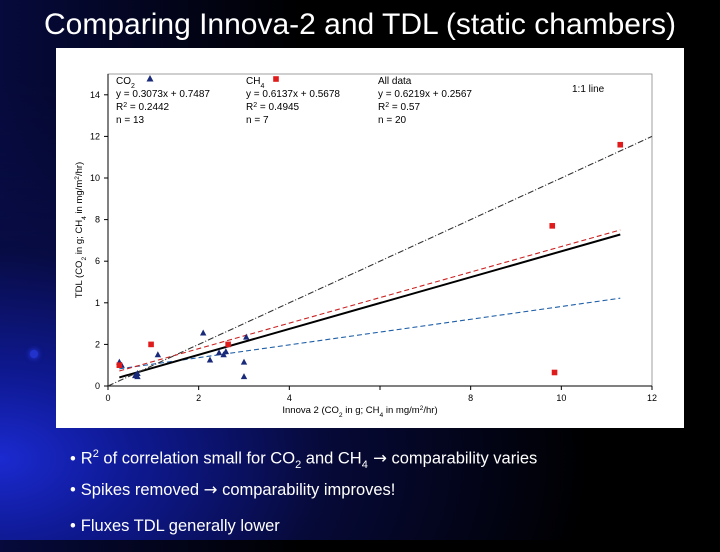 The height and width of the screenshot is (552, 720). What do you see at coordinates (95, 136) in the screenshot?
I see `y-tick-label: 12` at bounding box center [95, 136].